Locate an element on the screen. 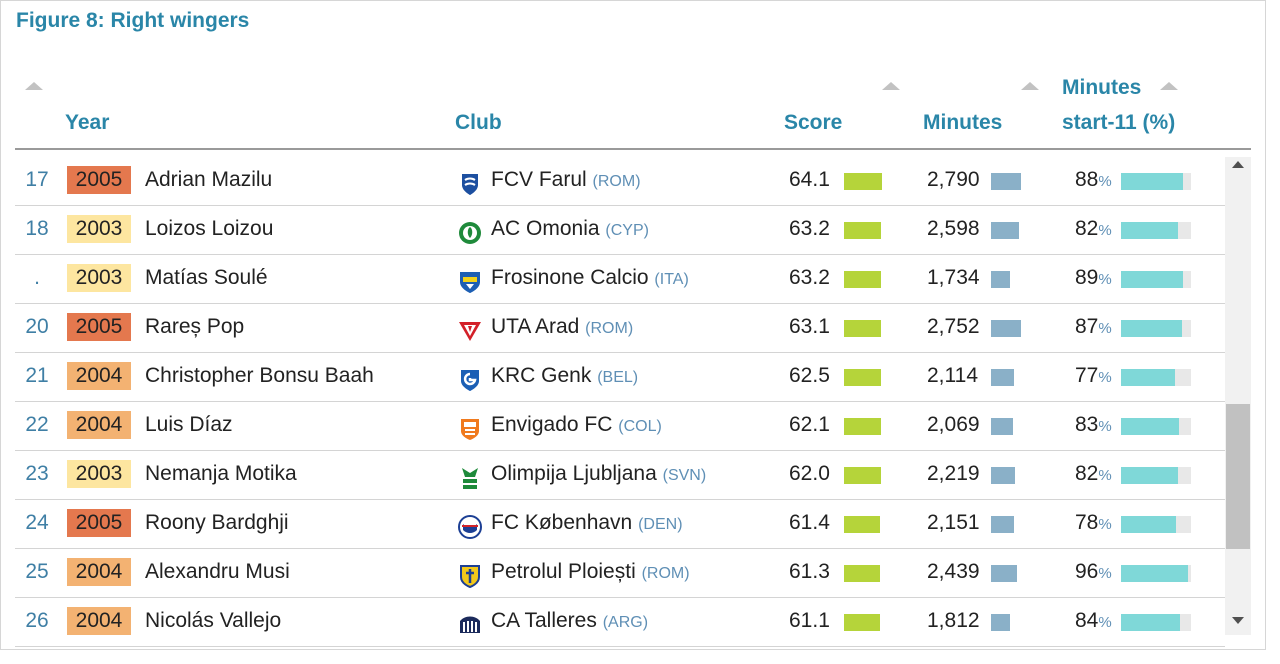 This screenshot has height=664, width=1280. score-value: 61.4 is located at coordinates (809, 522).